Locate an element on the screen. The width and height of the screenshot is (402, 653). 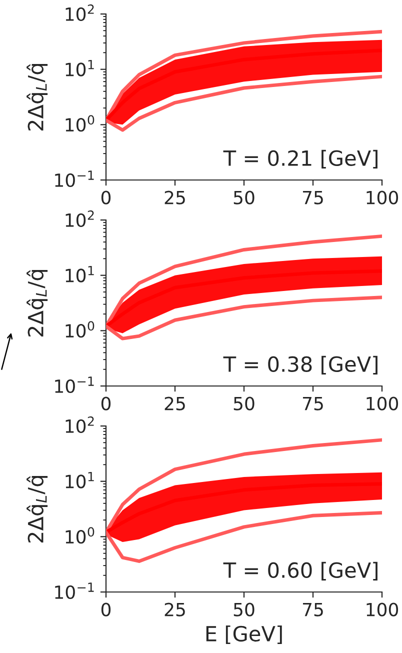
annotation: T = 0.60 [GeV] is located at coordinates (300, 571).